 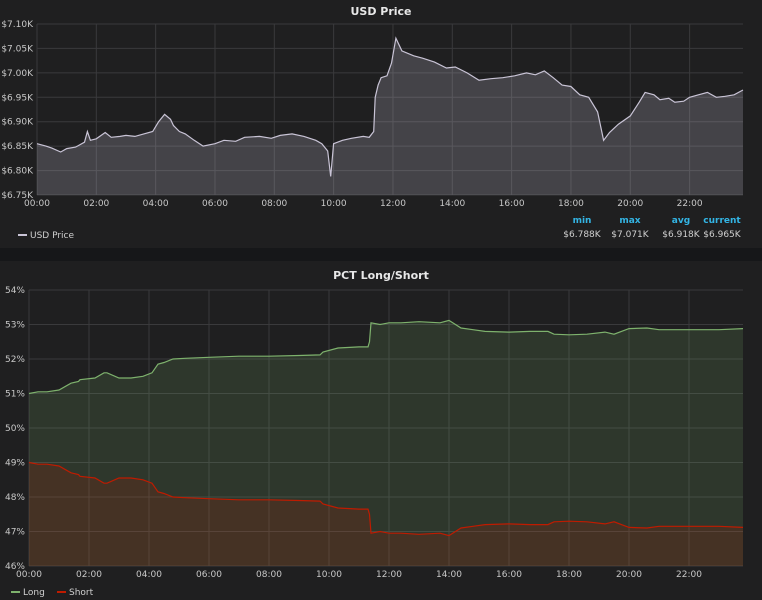 What do you see at coordinates (15, 498) in the screenshot?
I see `y-tick-label: 48%` at bounding box center [15, 498].